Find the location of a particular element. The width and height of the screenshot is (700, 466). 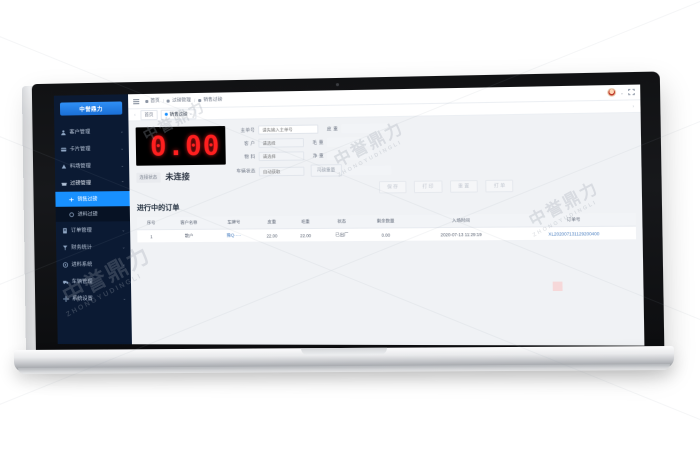

sidebar-item-label: 过磅管理 is located at coordinates (81, 183).